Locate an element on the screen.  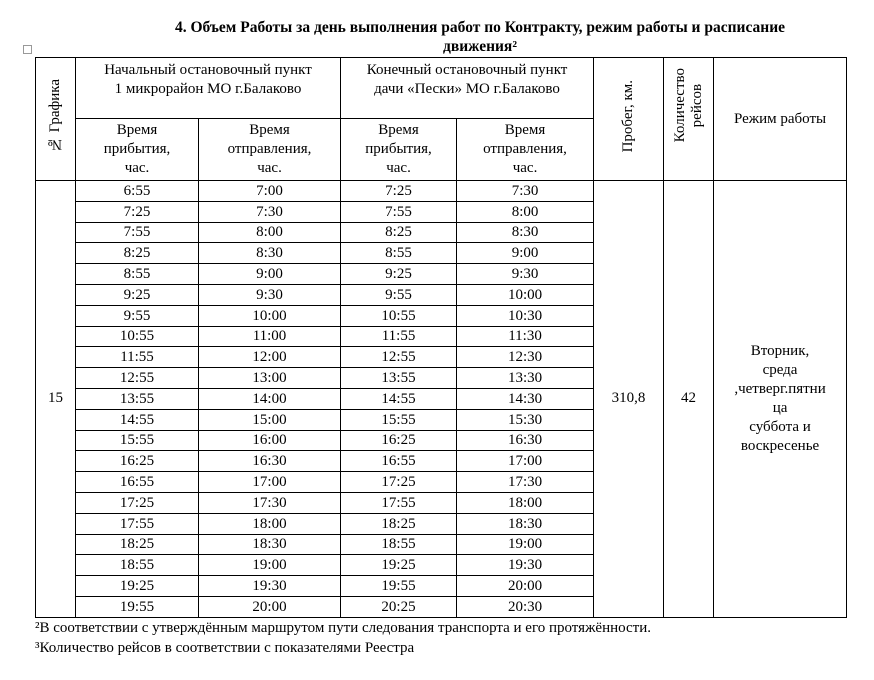
vertical-text: Количество рейсов is located at coordinates (689, 105).